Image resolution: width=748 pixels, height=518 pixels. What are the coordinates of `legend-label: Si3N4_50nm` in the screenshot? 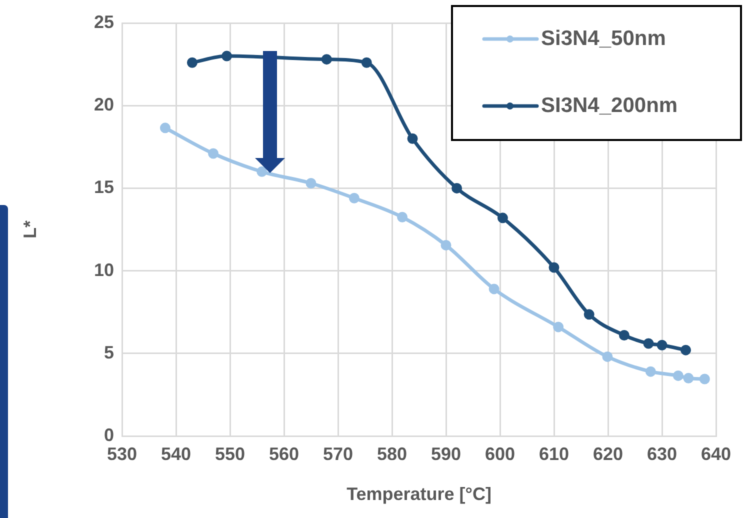 It's located at (603, 38).